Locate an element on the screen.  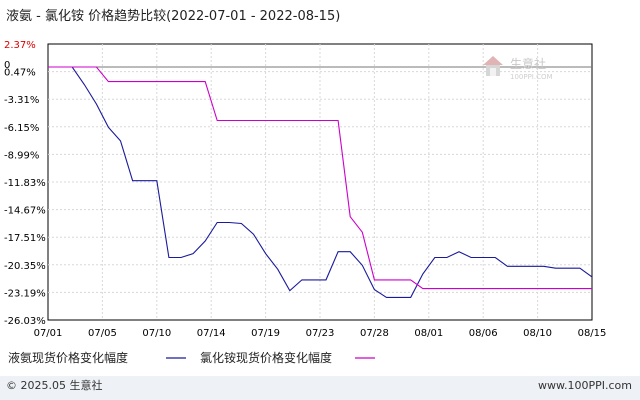
y-tick-label: -23.19% is located at coordinates (25, 293).